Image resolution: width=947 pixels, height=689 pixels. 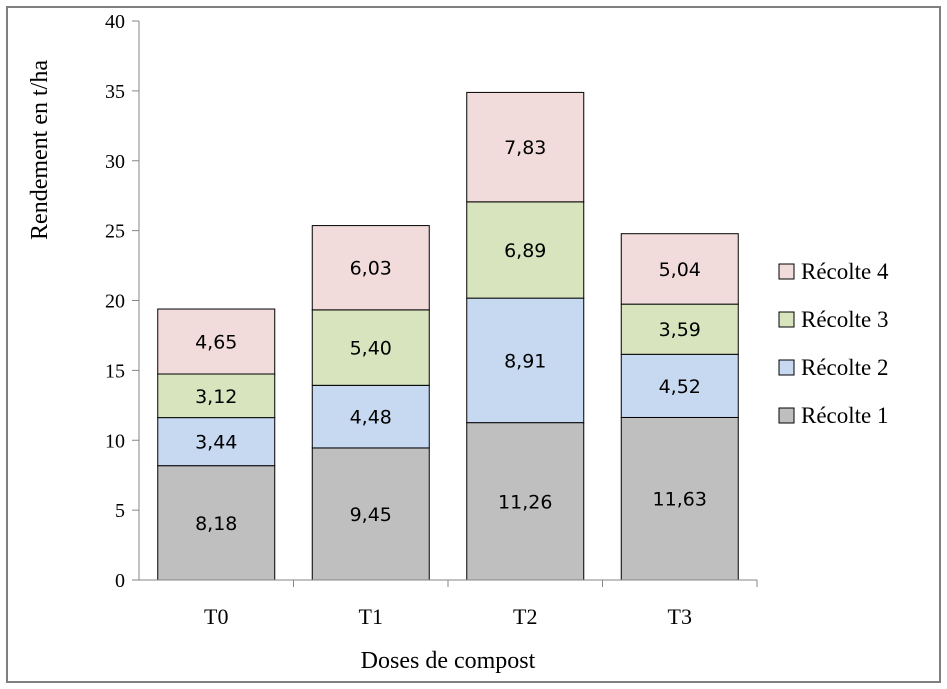 What do you see at coordinates (120, 581) in the screenshot?
I see `y-tick-label: 0` at bounding box center [120, 581].